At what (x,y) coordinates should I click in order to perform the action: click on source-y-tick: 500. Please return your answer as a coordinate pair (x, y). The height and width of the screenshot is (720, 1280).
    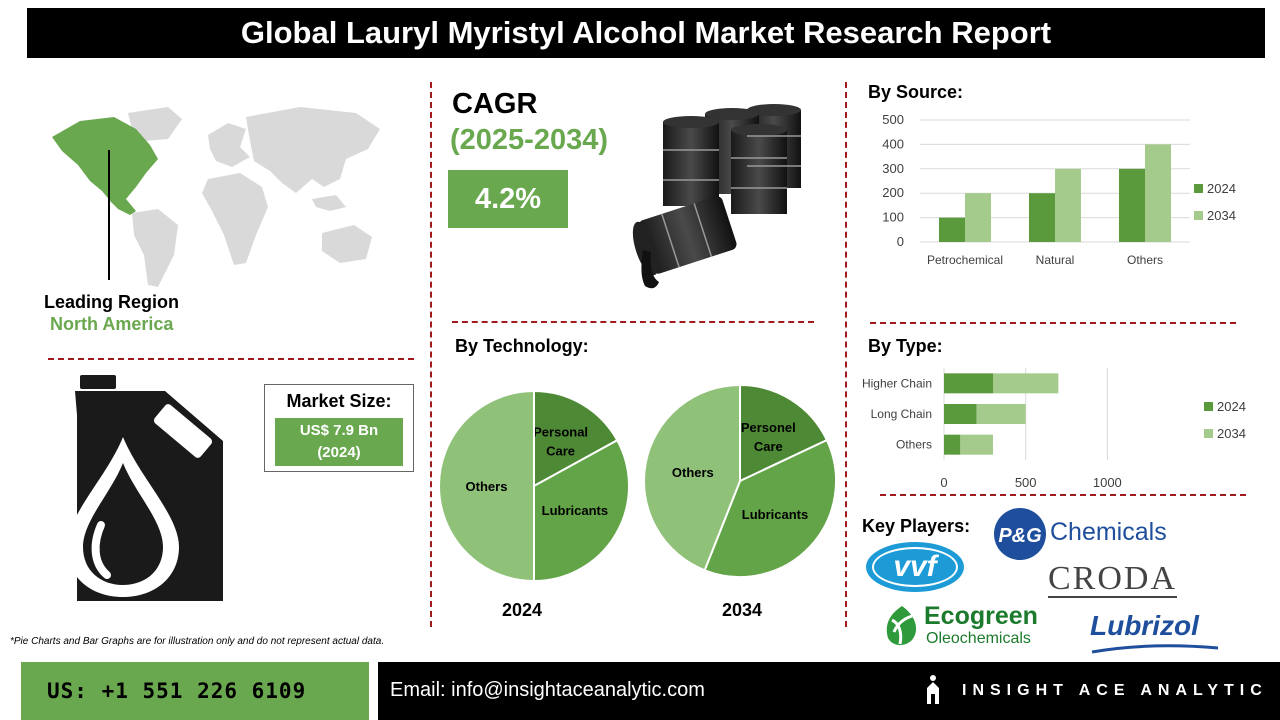
    Looking at the image, I should click on (893, 119).